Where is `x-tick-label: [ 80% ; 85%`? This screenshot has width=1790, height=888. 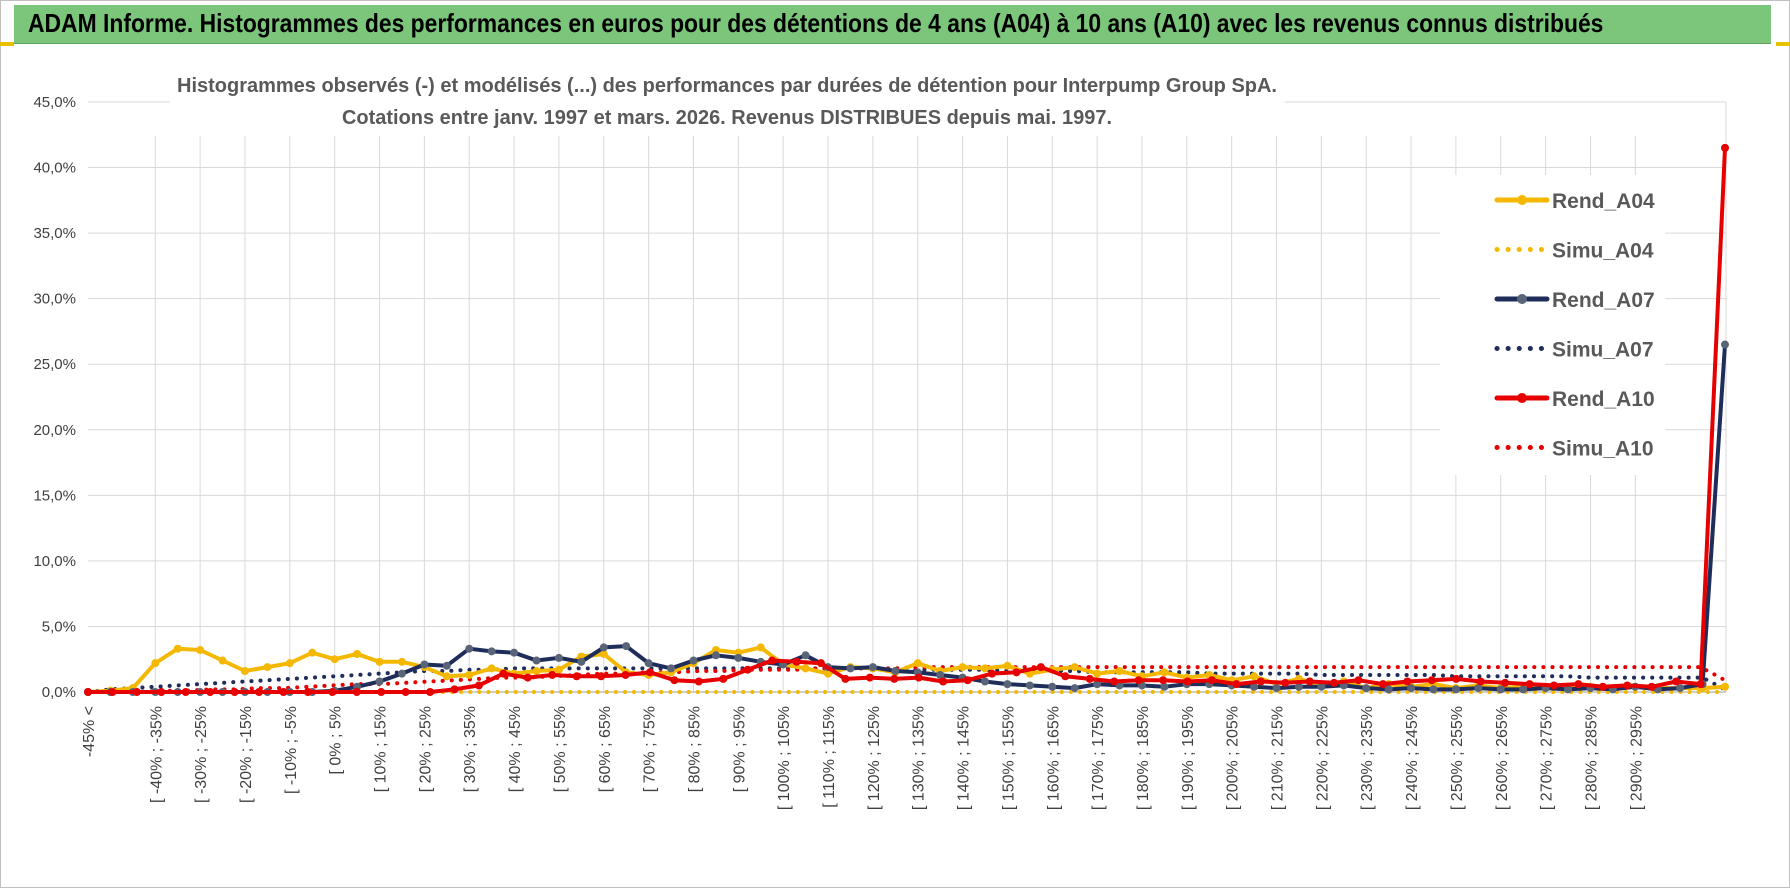
x-tick-label: [ 80% ; 85% is located at coordinates (694, 749).